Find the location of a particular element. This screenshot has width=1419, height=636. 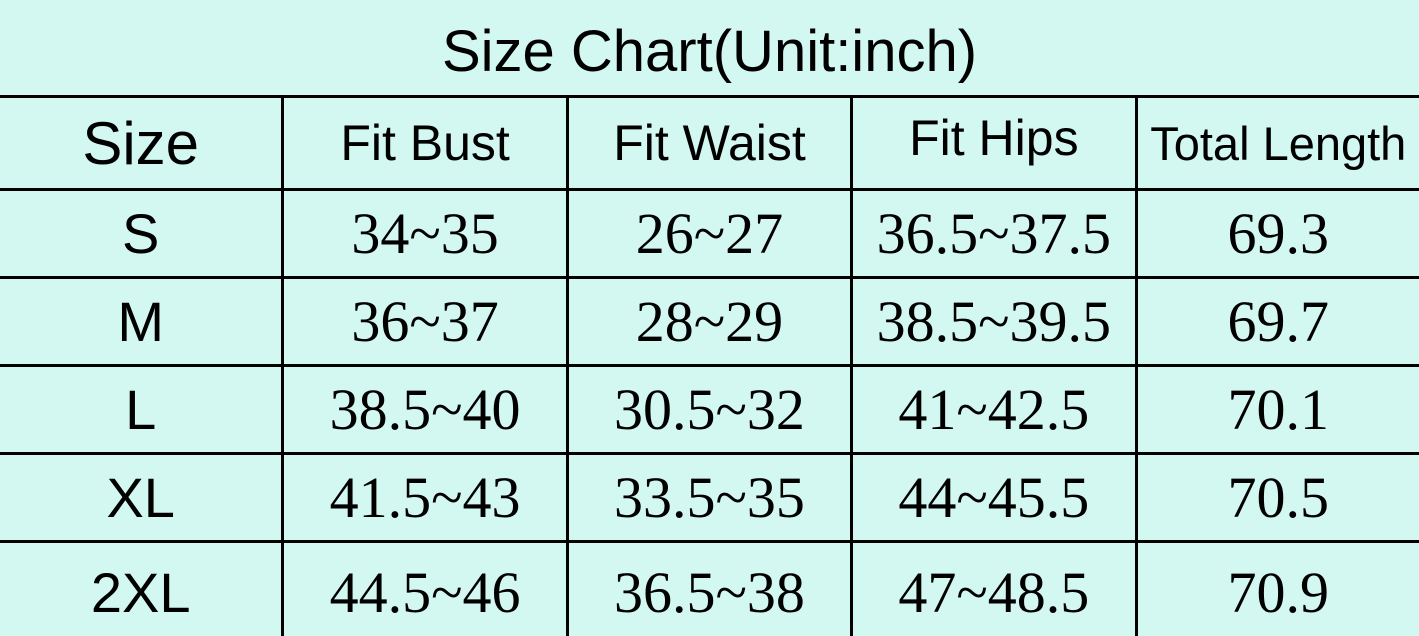

cell-l-fit-waist: 30.5~32 is located at coordinates (709, 409).